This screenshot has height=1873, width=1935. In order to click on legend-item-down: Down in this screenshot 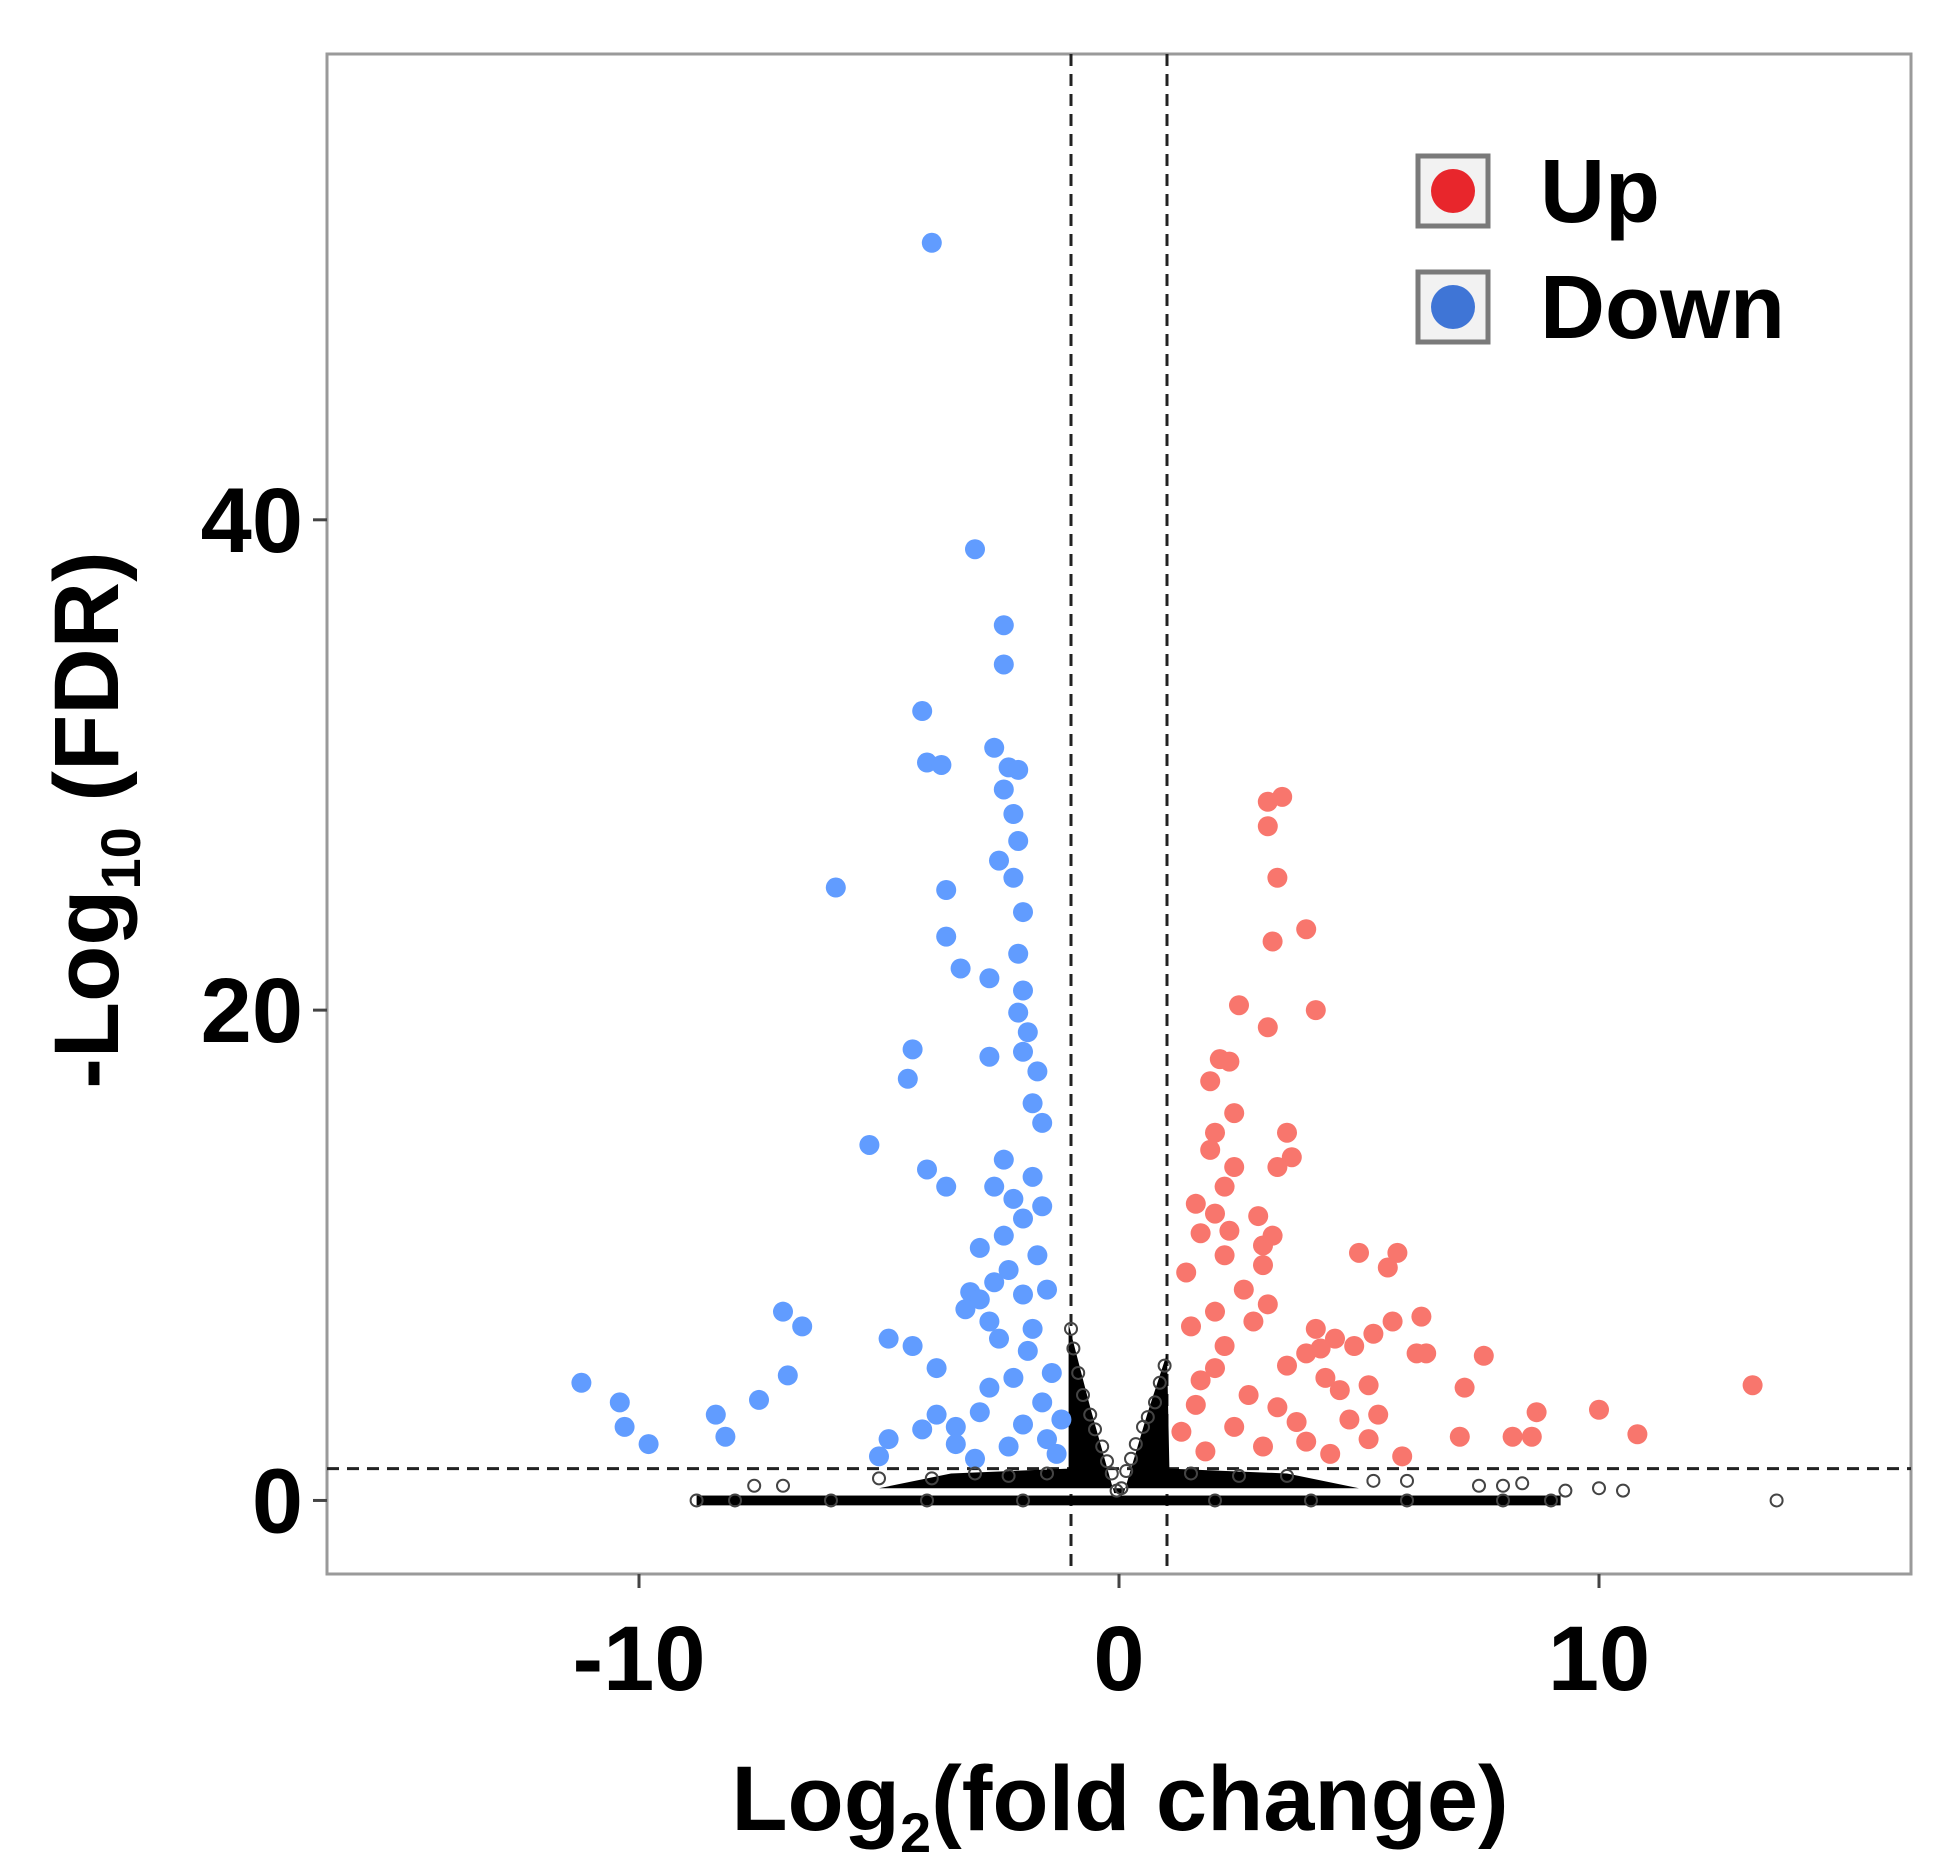, I will do `click(1600, 308)`.